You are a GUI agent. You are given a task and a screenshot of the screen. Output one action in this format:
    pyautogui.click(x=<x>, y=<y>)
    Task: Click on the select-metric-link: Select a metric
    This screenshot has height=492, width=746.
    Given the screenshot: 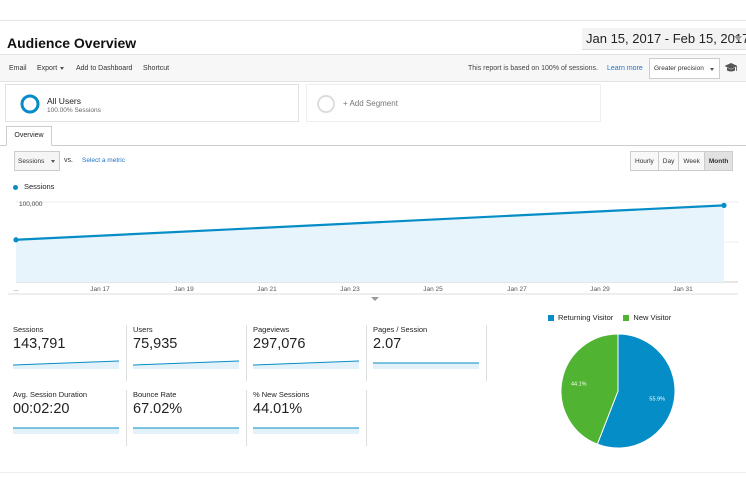 What is the action you would take?
    pyautogui.click(x=103, y=160)
    